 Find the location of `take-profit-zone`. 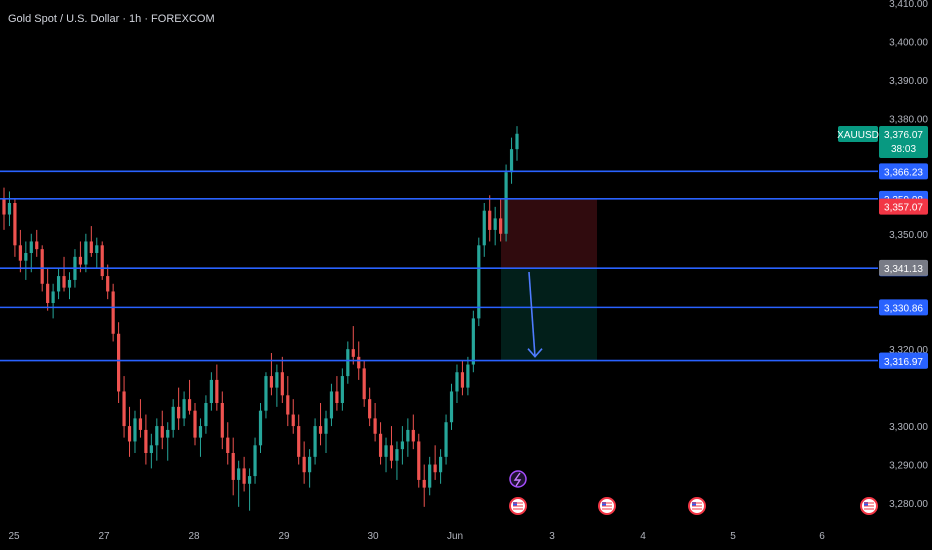

take-profit-zone is located at coordinates (549, 314).